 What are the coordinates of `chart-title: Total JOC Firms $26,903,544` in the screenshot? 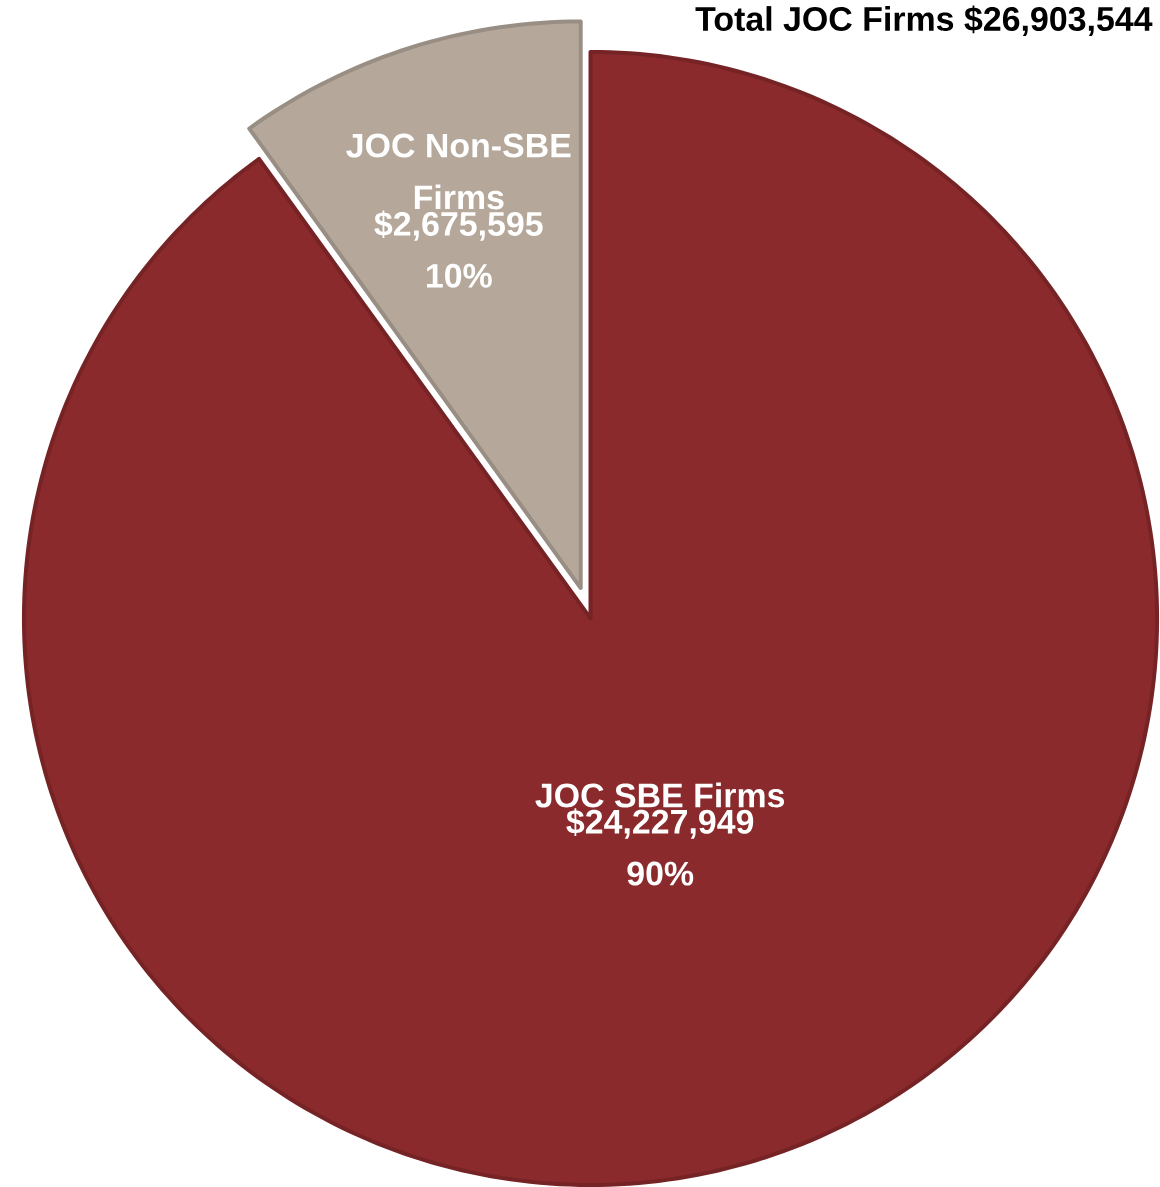 It's located at (924, 20).